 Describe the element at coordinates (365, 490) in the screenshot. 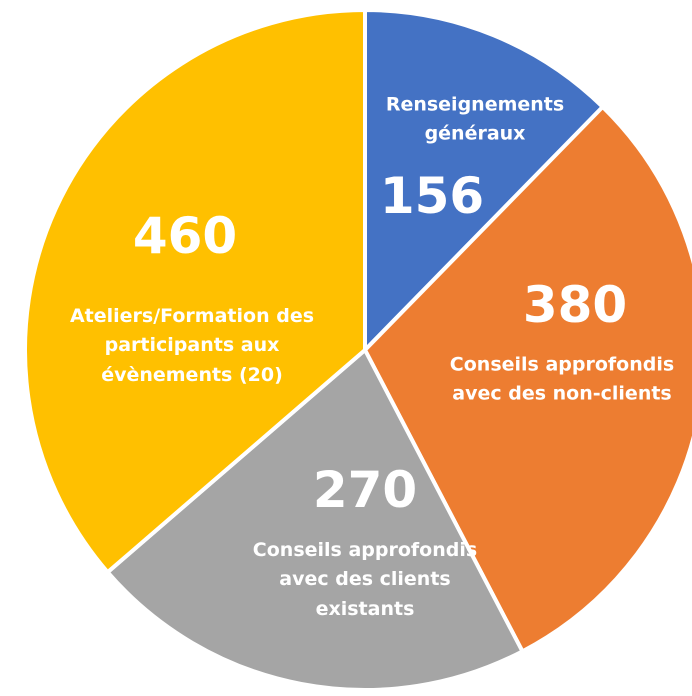

I see `value-label: 270` at that location.